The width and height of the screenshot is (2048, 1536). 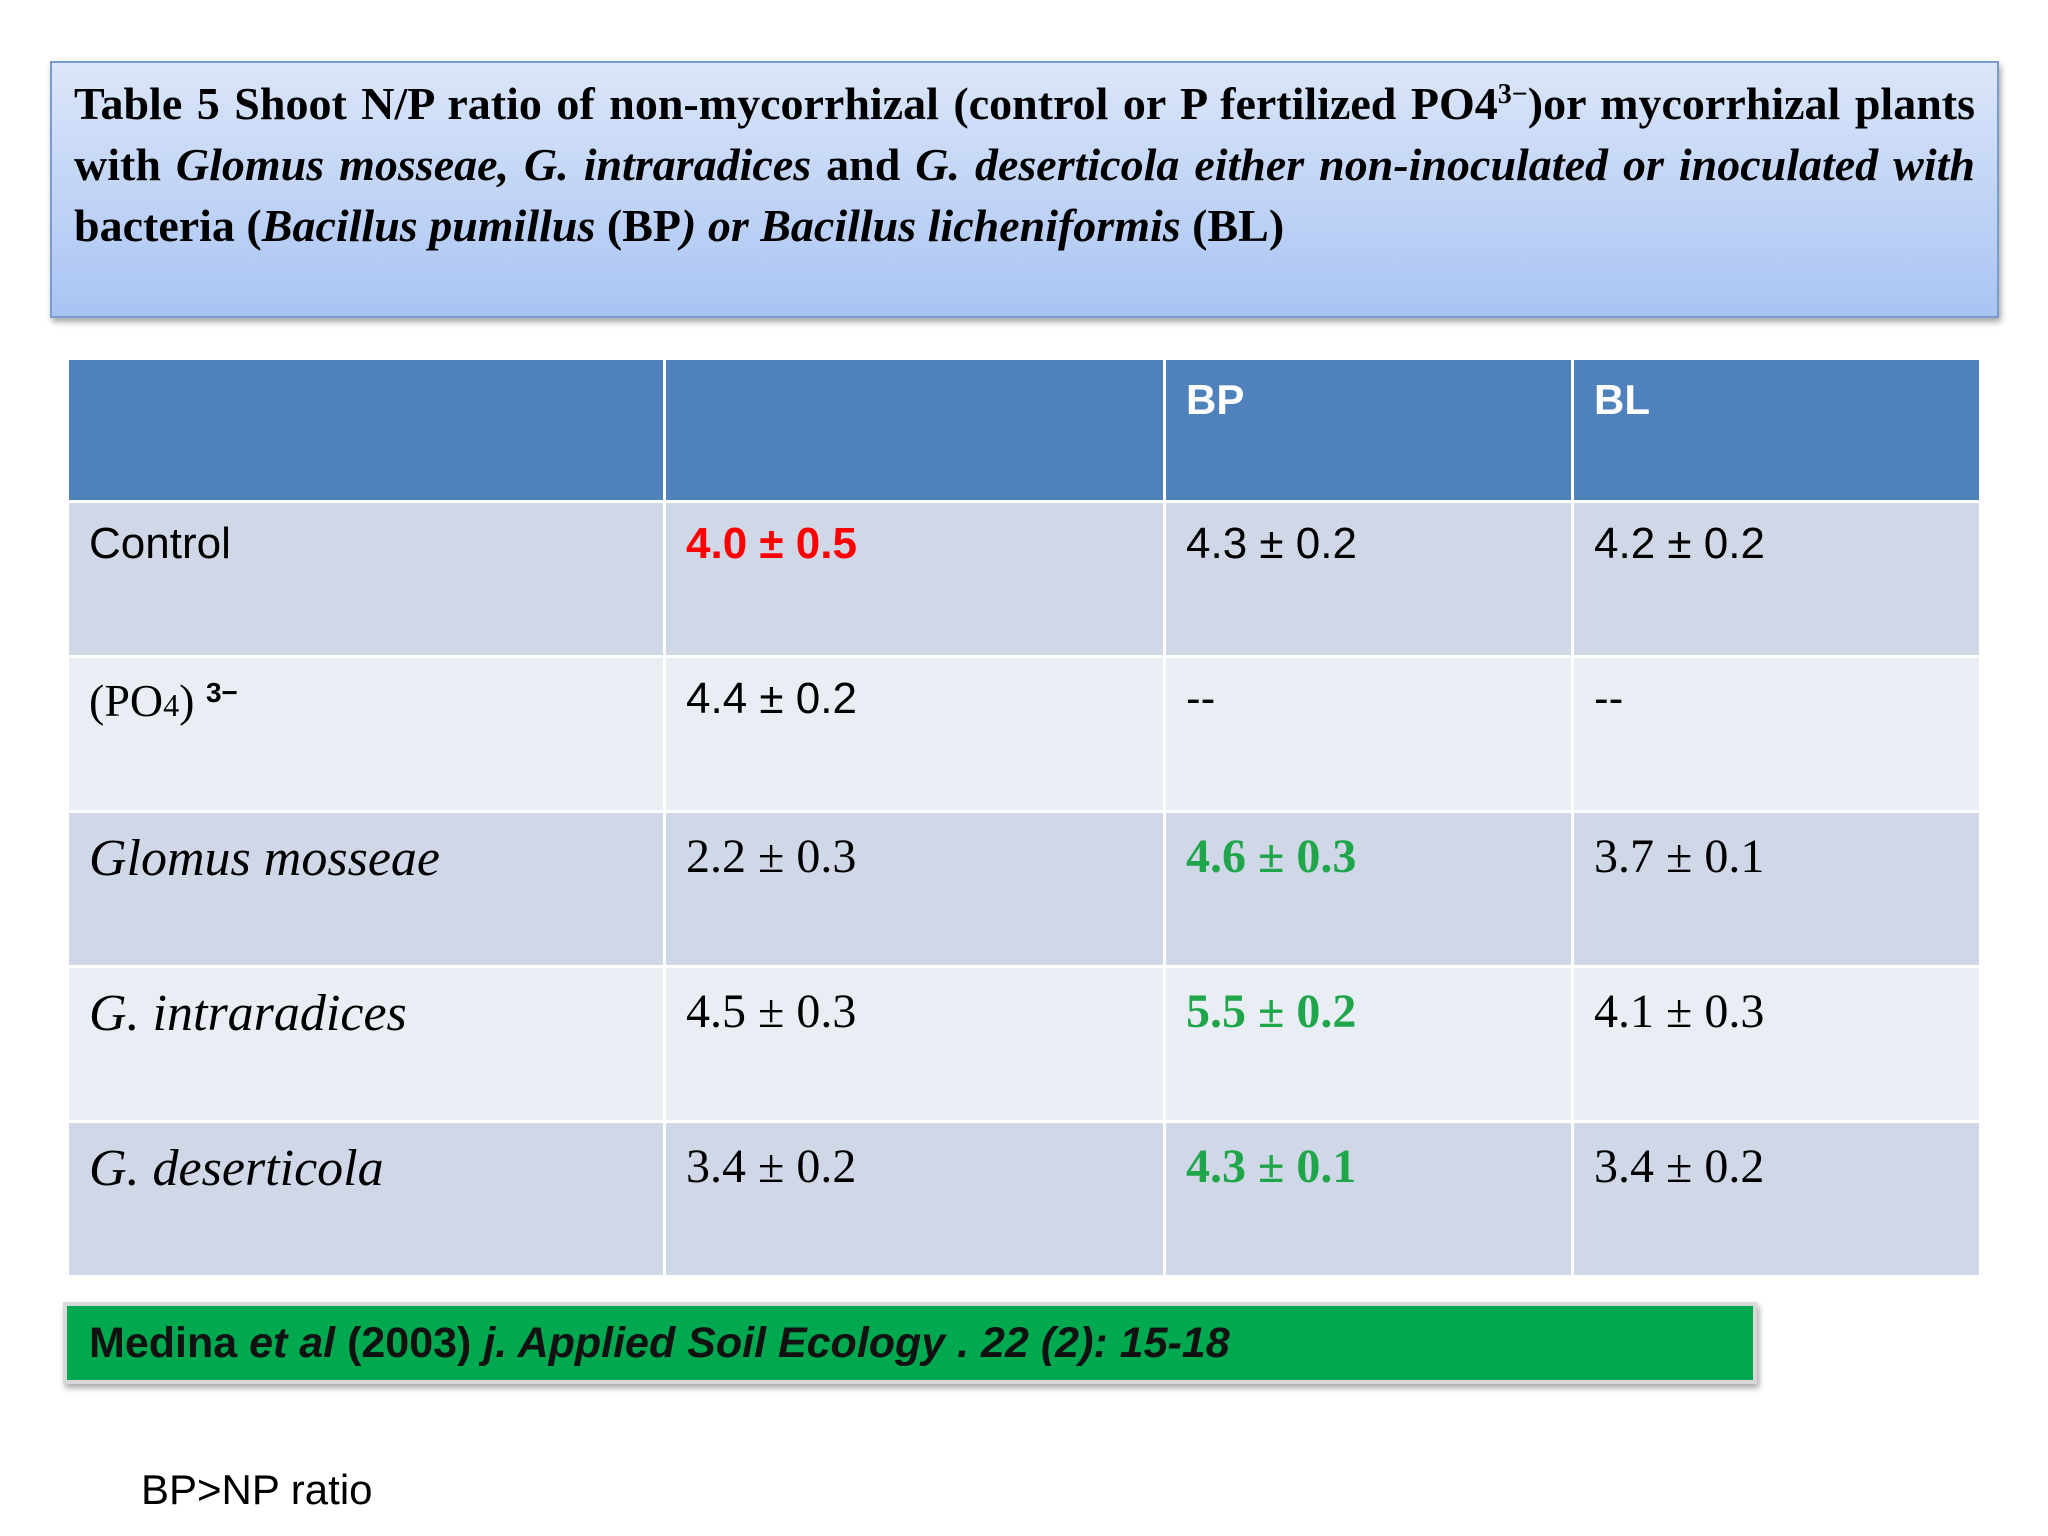 What do you see at coordinates (493, 164) in the screenshot?
I see `title-run: Glomus mosseae, G. intraradices` at bounding box center [493, 164].